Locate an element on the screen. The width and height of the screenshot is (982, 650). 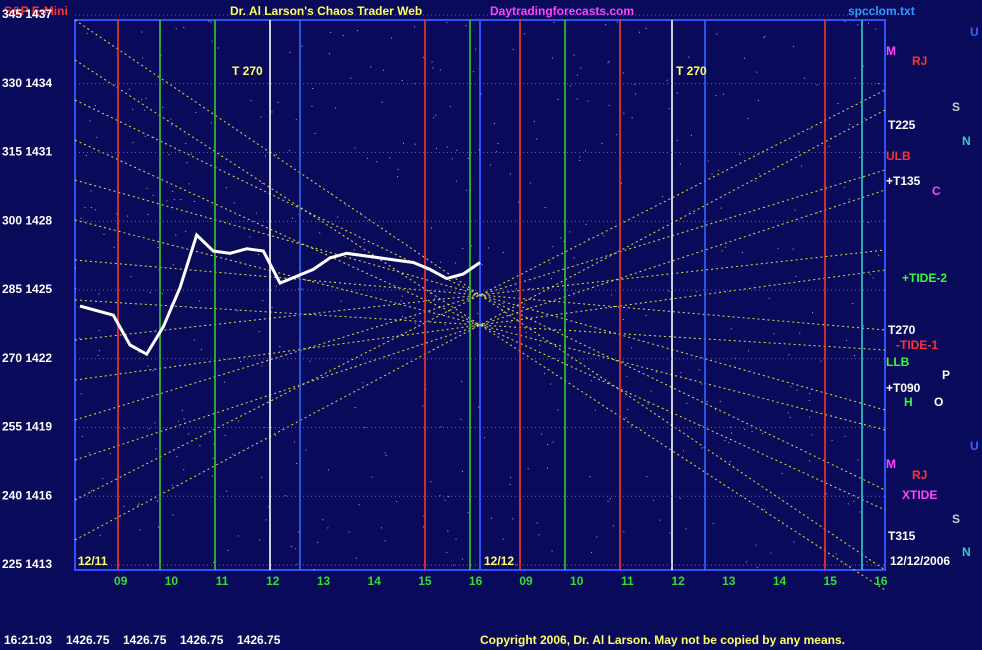
cycle-label: N is located at coordinates (966, 141).